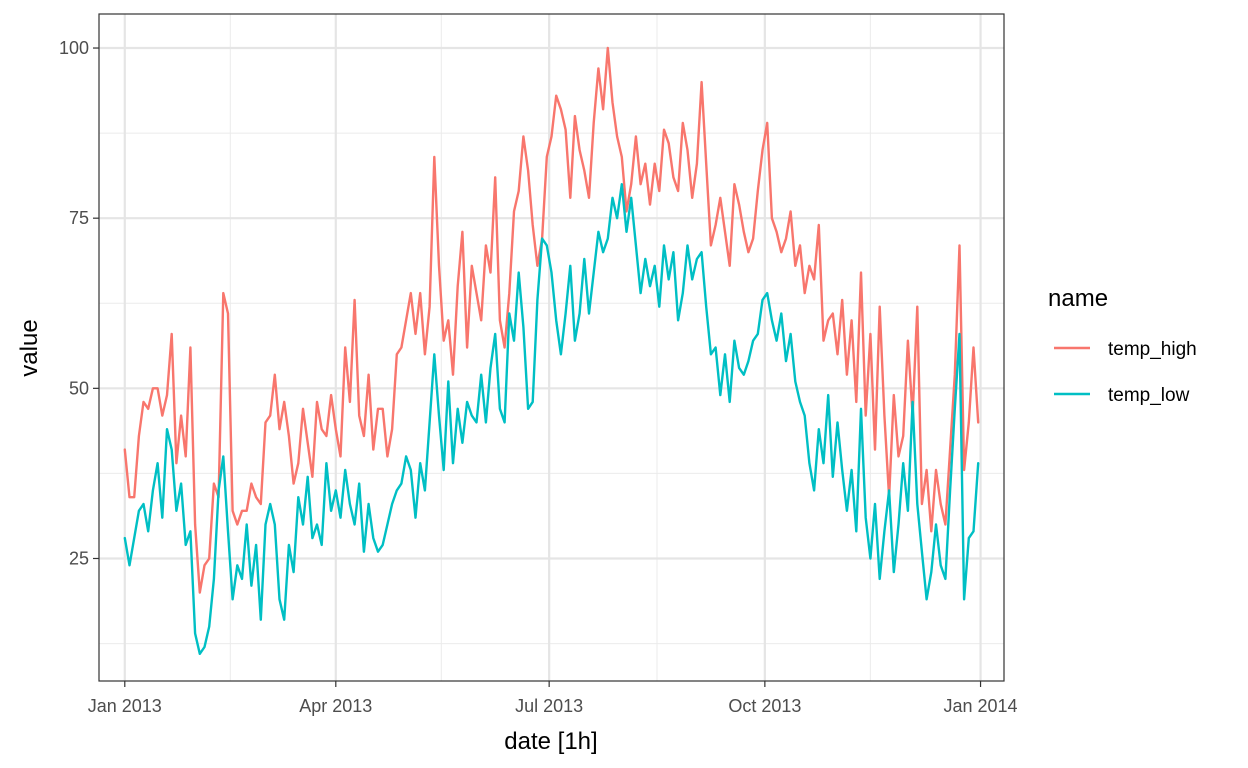 This screenshot has width=1248, height=768. I want to click on y-tick-label-2: 75, so click(79, 218).